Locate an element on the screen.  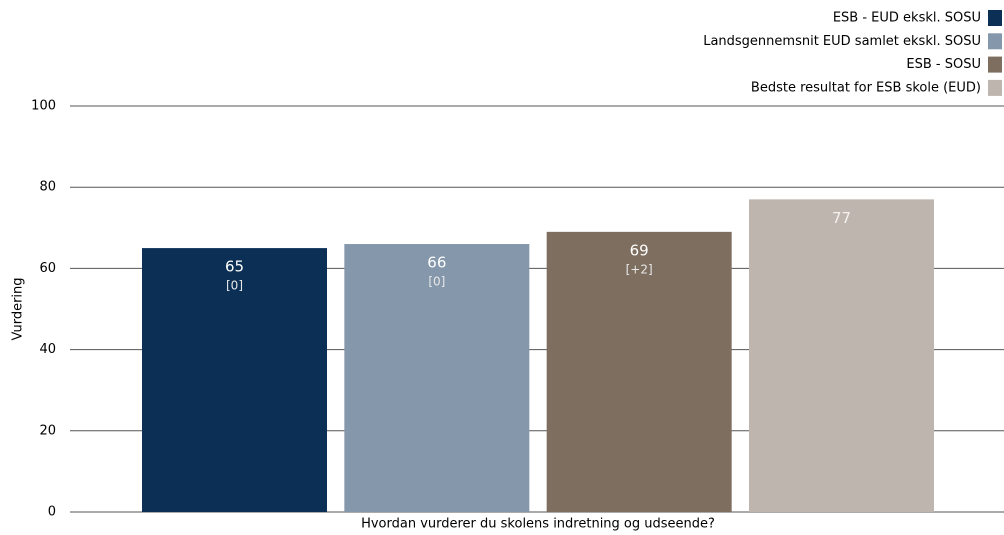
legend-label: Landsgennemsnit EUD samlet ekskl. SOSU is located at coordinates (842, 41).